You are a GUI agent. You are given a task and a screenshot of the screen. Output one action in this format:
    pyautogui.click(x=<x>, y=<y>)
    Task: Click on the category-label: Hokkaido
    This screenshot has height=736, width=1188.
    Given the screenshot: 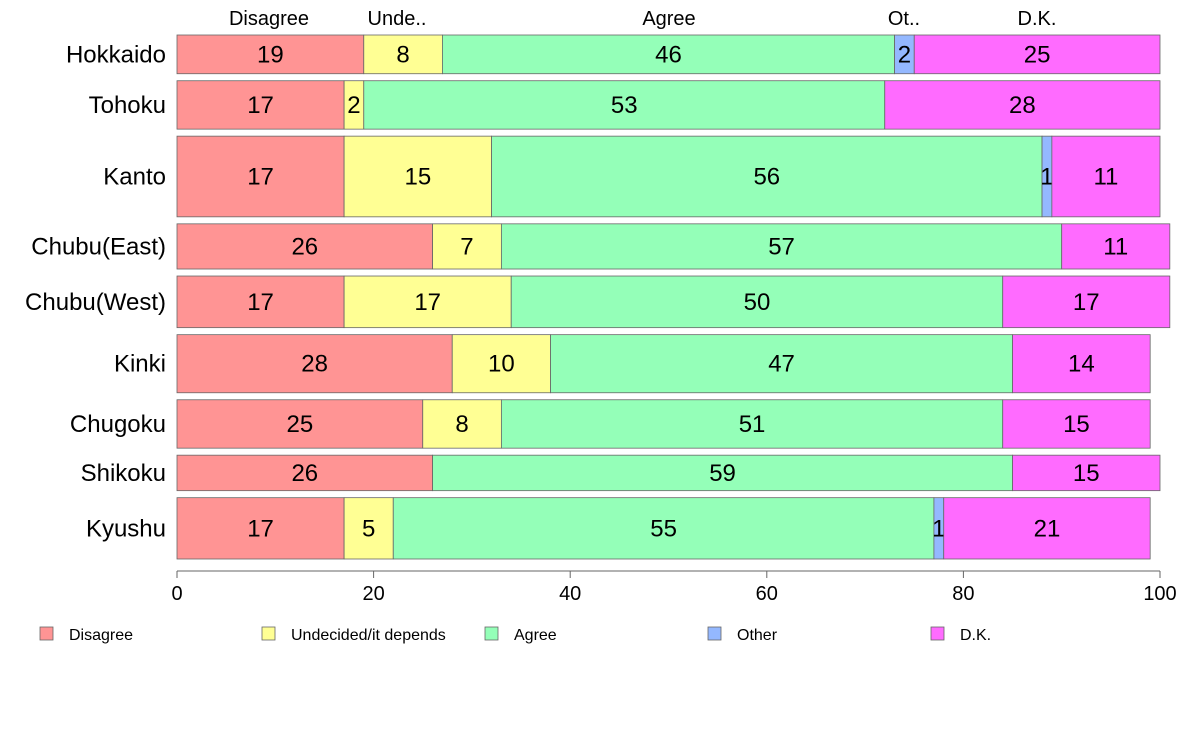 What is the action you would take?
    pyautogui.click(x=116, y=54)
    